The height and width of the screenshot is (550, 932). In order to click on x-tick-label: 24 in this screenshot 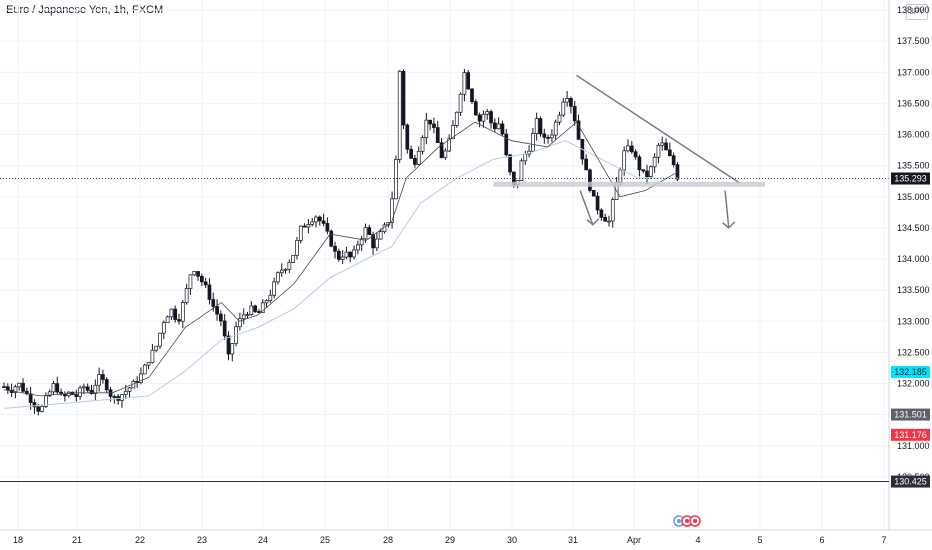, I will do `click(263, 540)`.